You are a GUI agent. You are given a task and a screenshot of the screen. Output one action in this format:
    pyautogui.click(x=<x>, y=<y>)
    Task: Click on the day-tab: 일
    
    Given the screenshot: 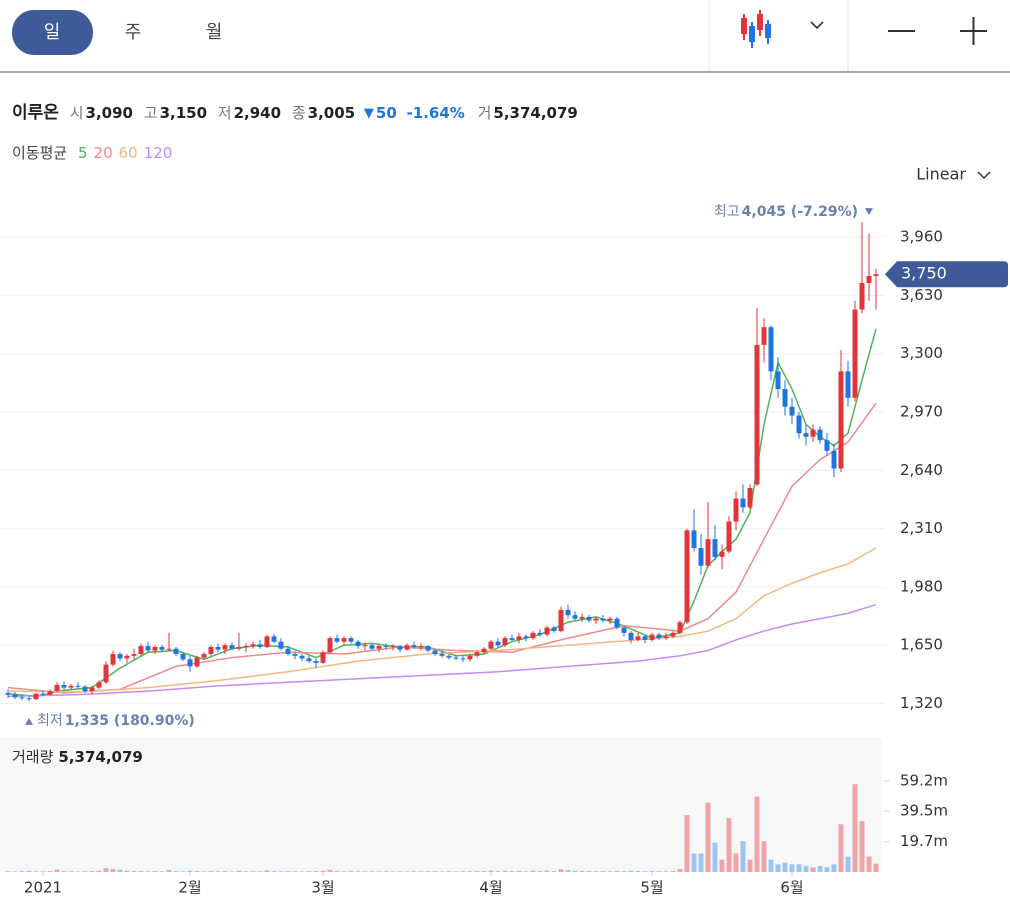 What is the action you would take?
    pyautogui.click(x=52, y=32)
    